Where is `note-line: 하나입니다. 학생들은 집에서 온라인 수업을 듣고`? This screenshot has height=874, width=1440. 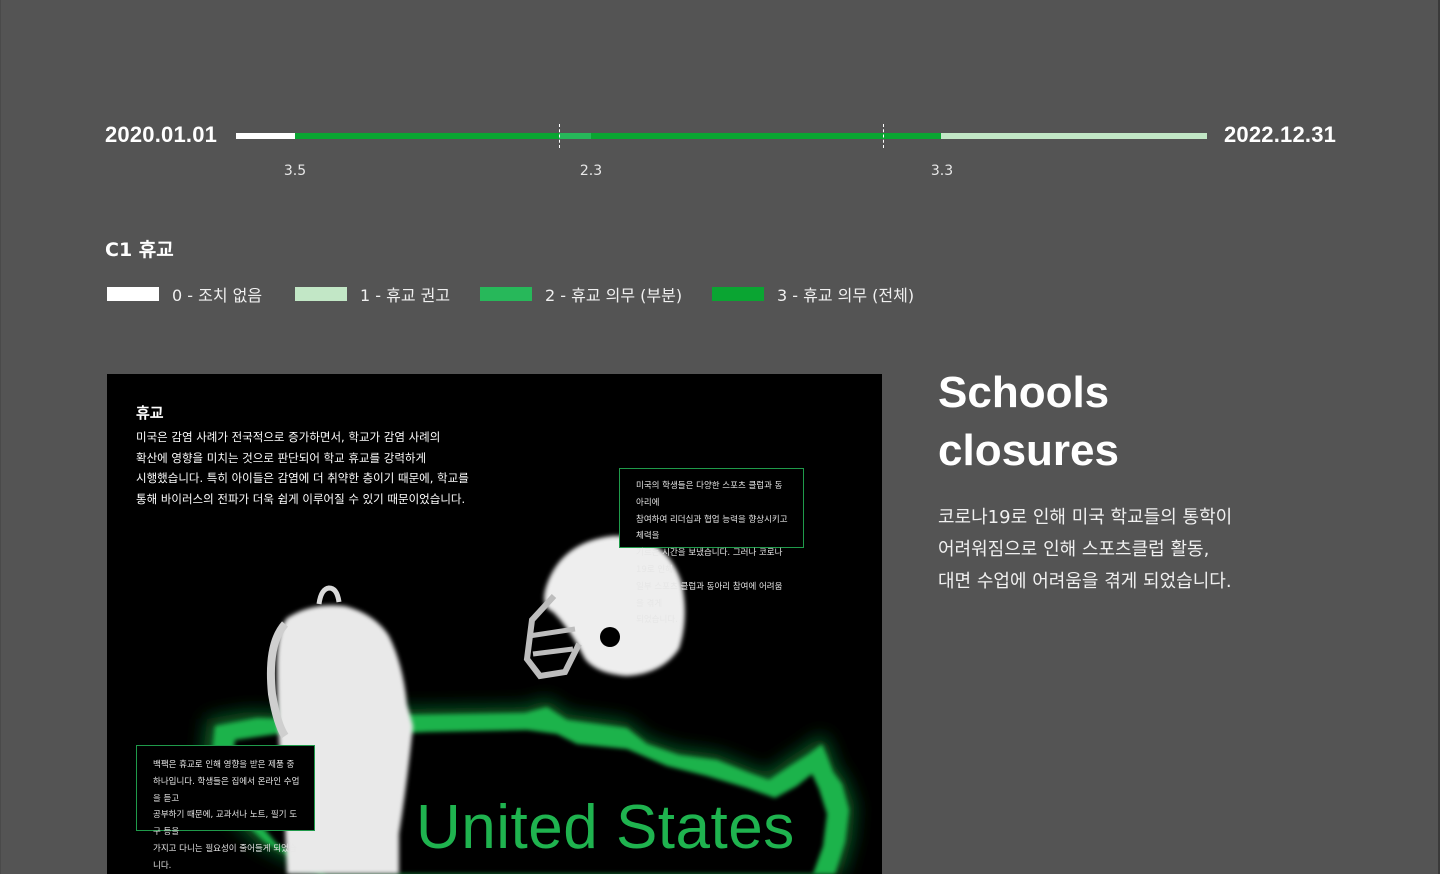
note-line: 하나입니다. 학생들은 집에서 온라인 수업을 듣고 is located at coordinates (226, 790).